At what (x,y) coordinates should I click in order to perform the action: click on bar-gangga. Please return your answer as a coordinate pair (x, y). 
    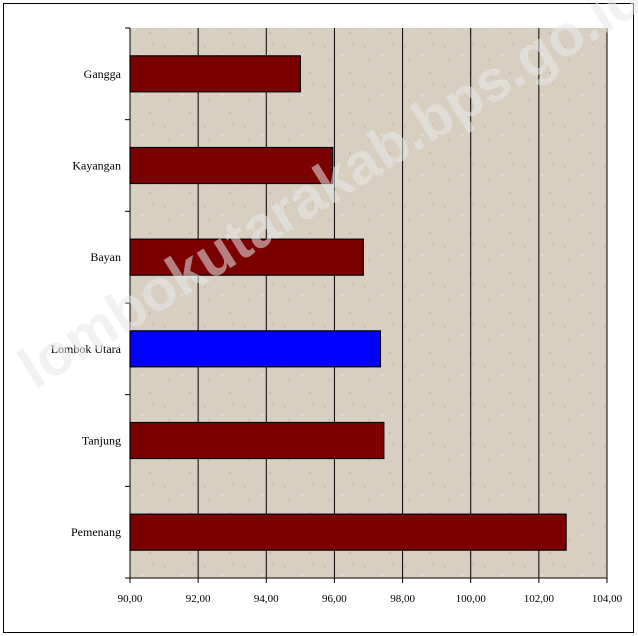
    Looking at the image, I should click on (215, 74).